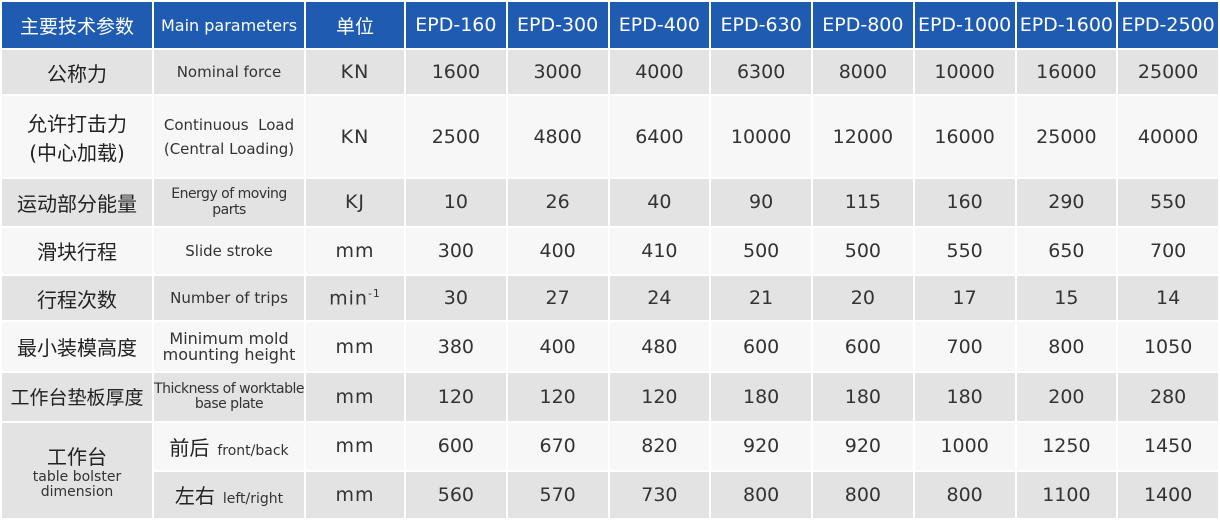  I want to click on value-cell: 12000, so click(863, 137).